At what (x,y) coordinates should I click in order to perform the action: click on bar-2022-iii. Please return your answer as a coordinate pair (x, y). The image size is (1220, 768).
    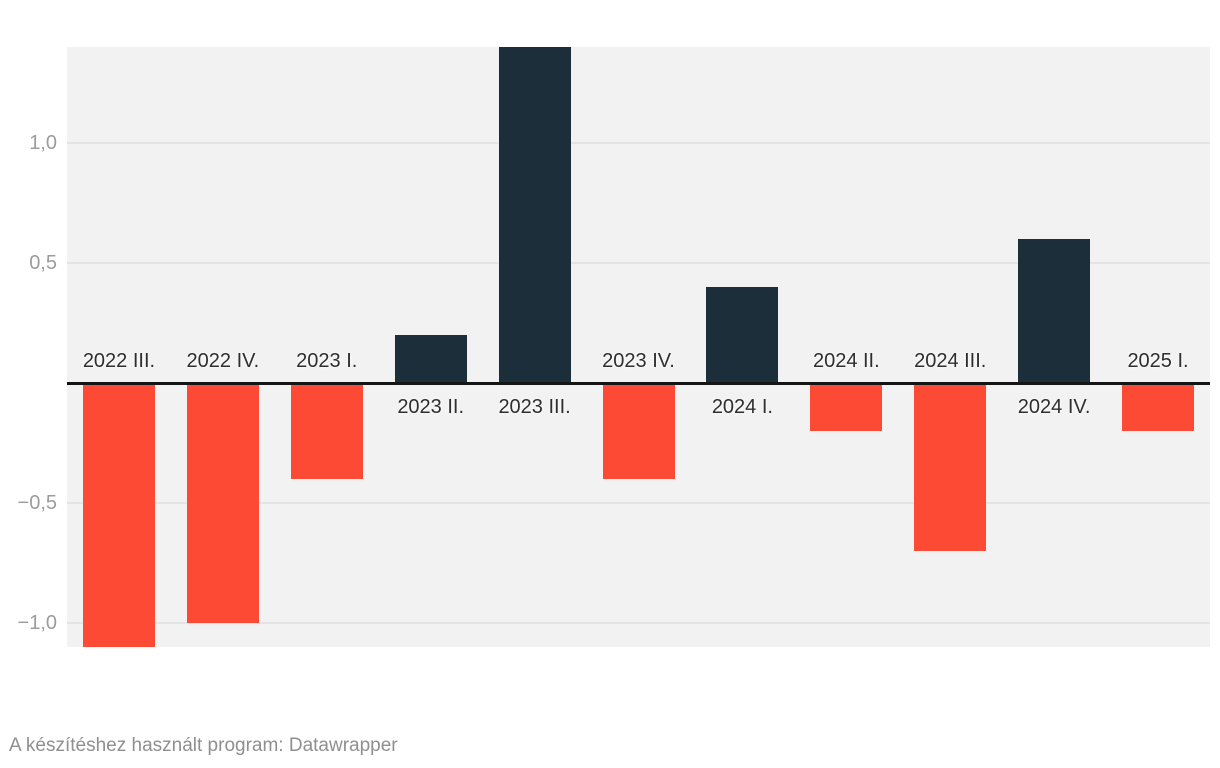
    Looking at the image, I should click on (118, 515).